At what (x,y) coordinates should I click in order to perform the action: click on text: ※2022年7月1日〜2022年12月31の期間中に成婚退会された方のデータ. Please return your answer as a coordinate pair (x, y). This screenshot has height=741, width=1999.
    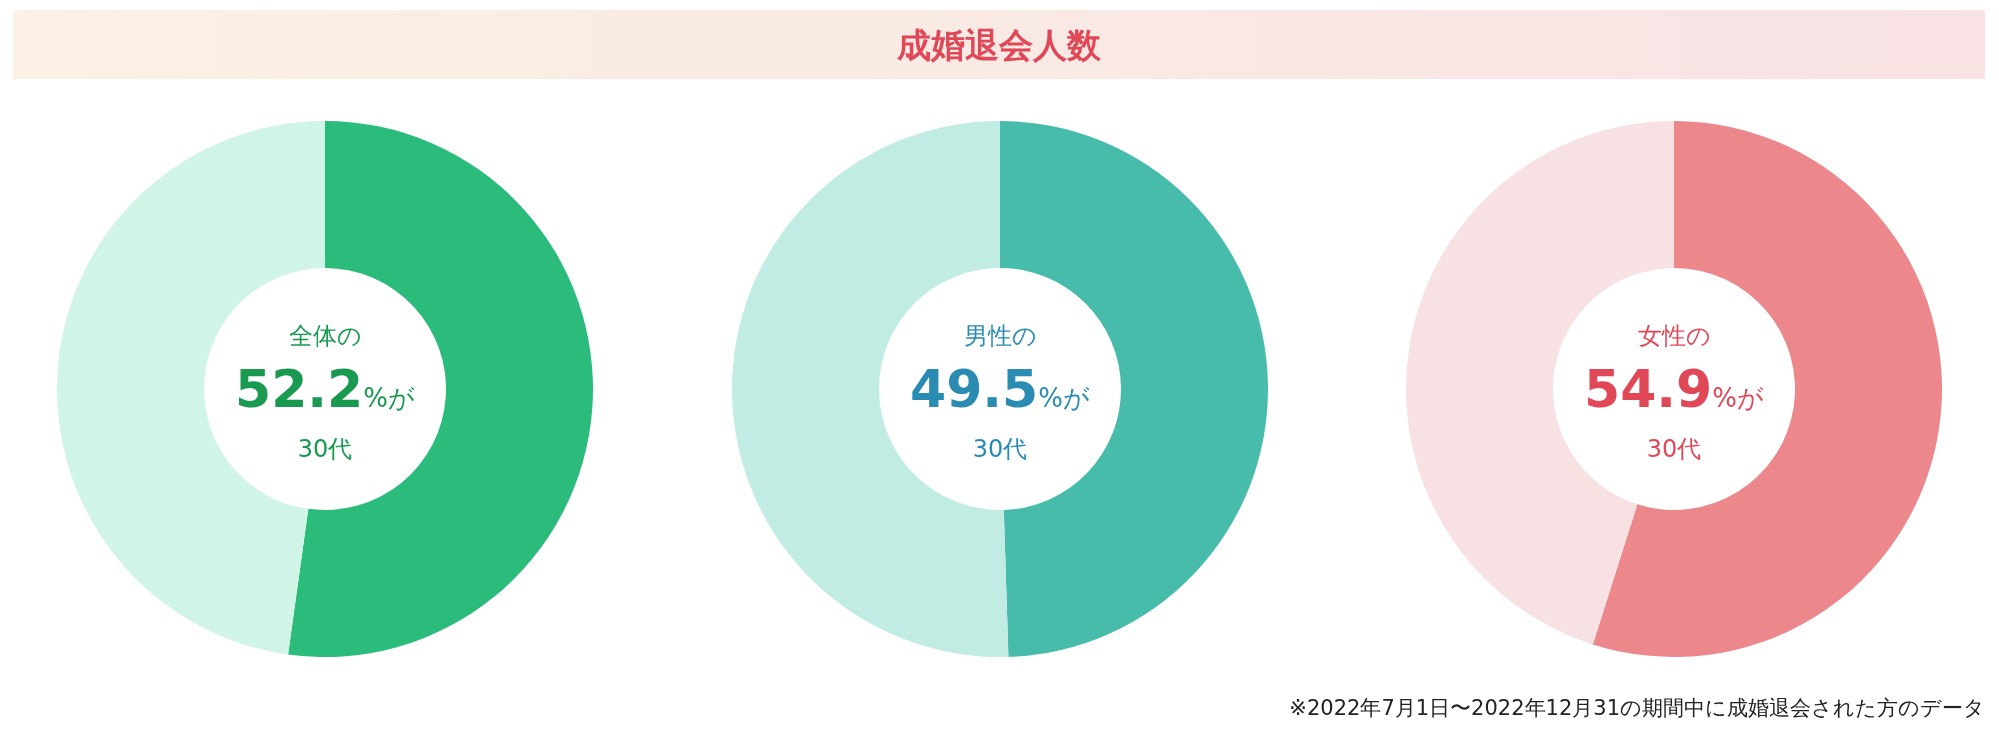
    Looking at the image, I should click on (1637, 708).